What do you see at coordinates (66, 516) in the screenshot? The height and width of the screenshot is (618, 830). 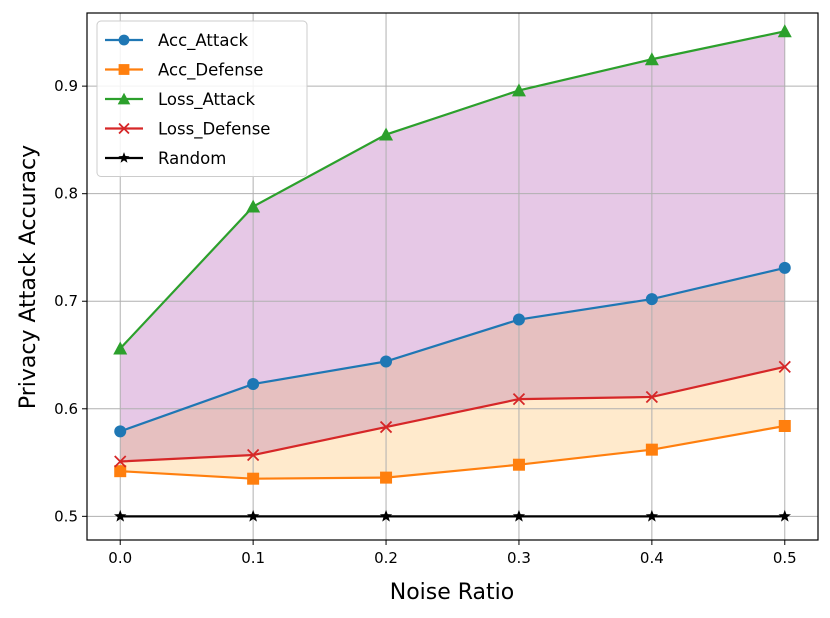 I see `y-tick-label: 0.5` at bounding box center [66, 516].